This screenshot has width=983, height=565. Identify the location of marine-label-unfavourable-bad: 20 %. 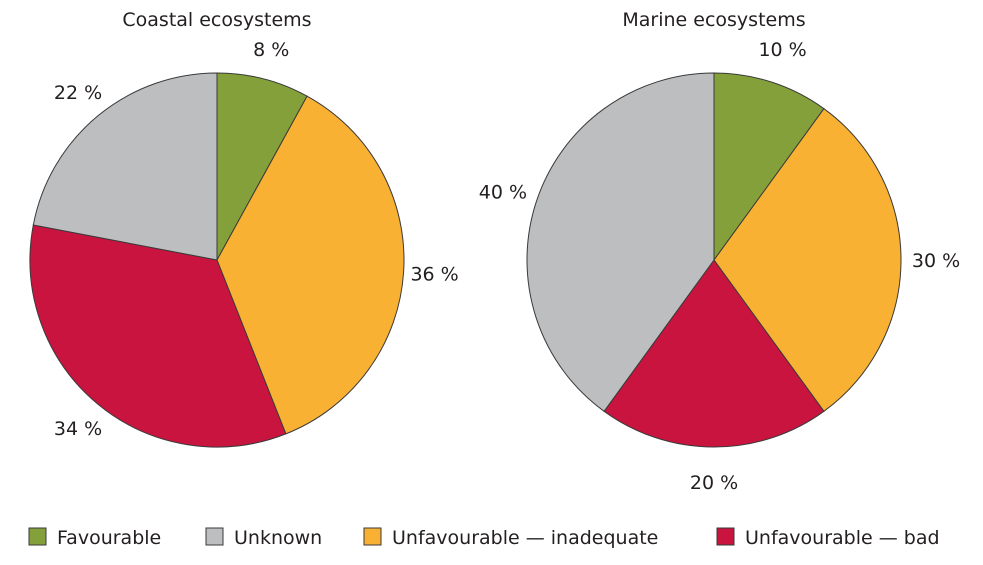
(714, 483).